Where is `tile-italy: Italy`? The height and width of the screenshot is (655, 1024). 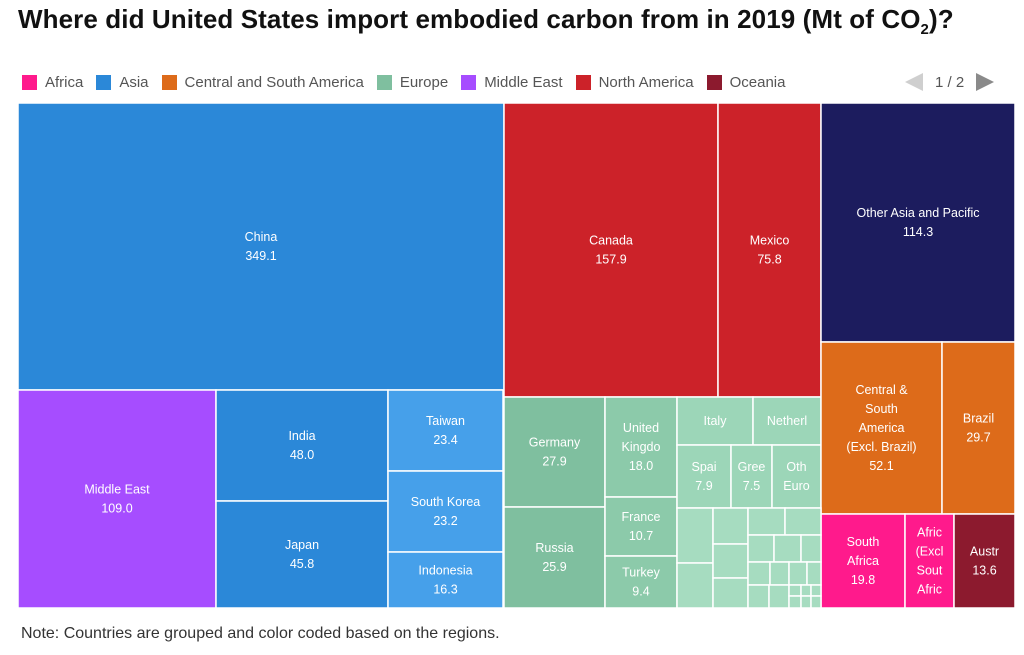 tile-italy: Italy is located at coordinates (715, 421).